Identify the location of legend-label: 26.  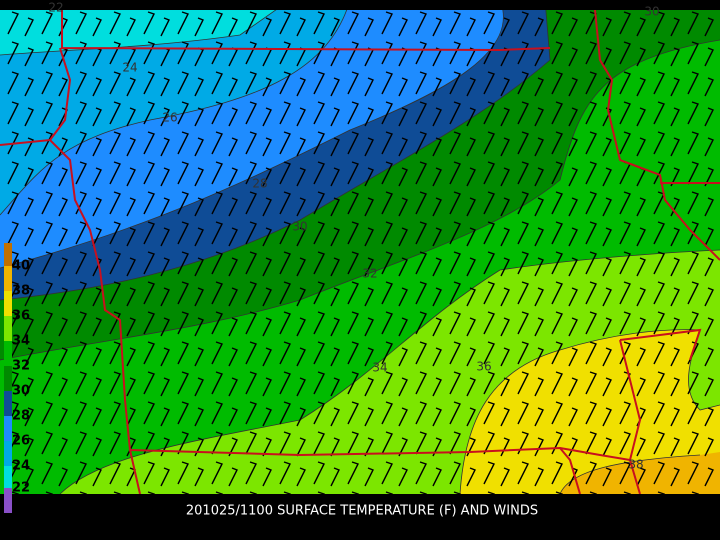
(21, 441).